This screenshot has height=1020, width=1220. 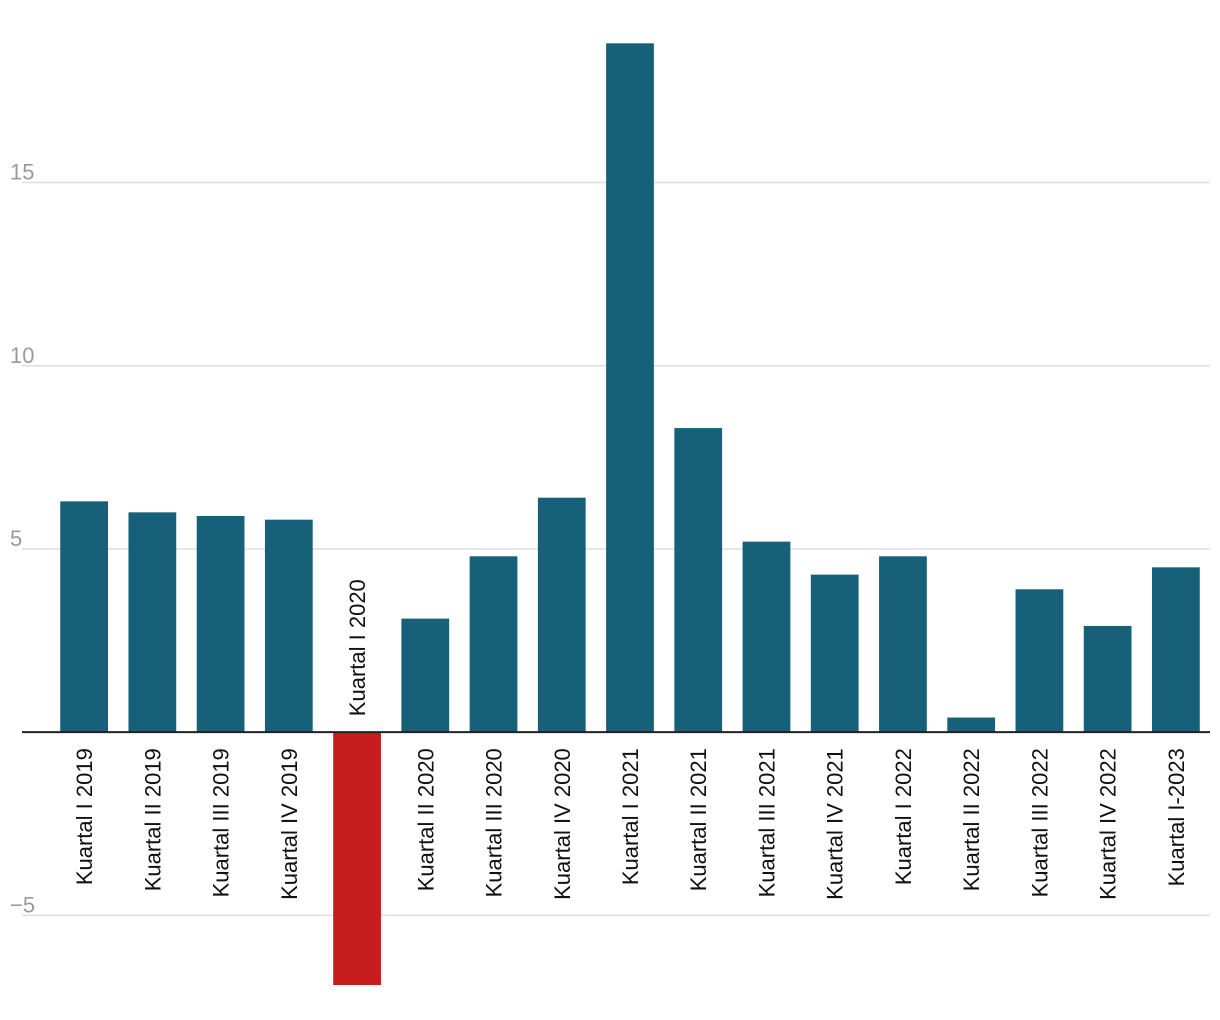 I want to click on x-tick-label: Kuartal II 2021, so click(x=698, y=819).